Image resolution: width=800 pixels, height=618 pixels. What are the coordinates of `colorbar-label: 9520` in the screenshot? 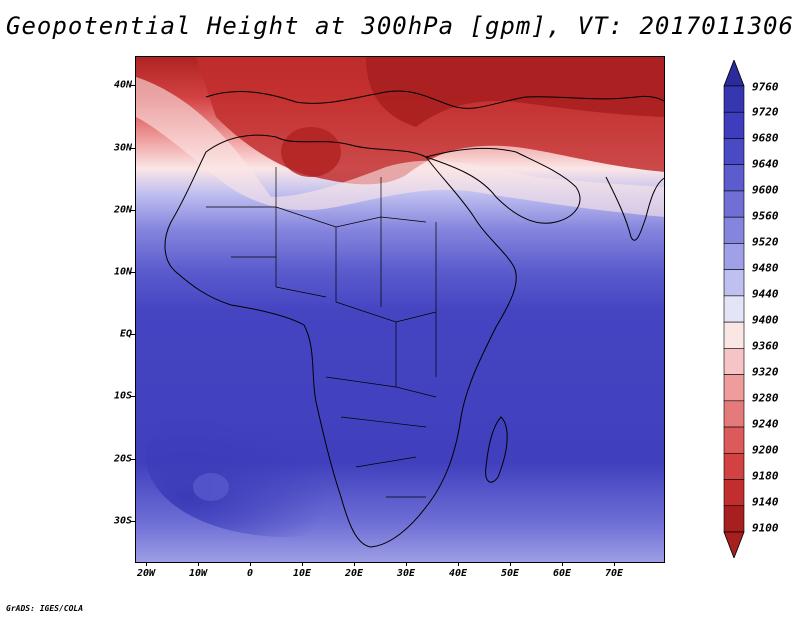 It's located at (765, 242).